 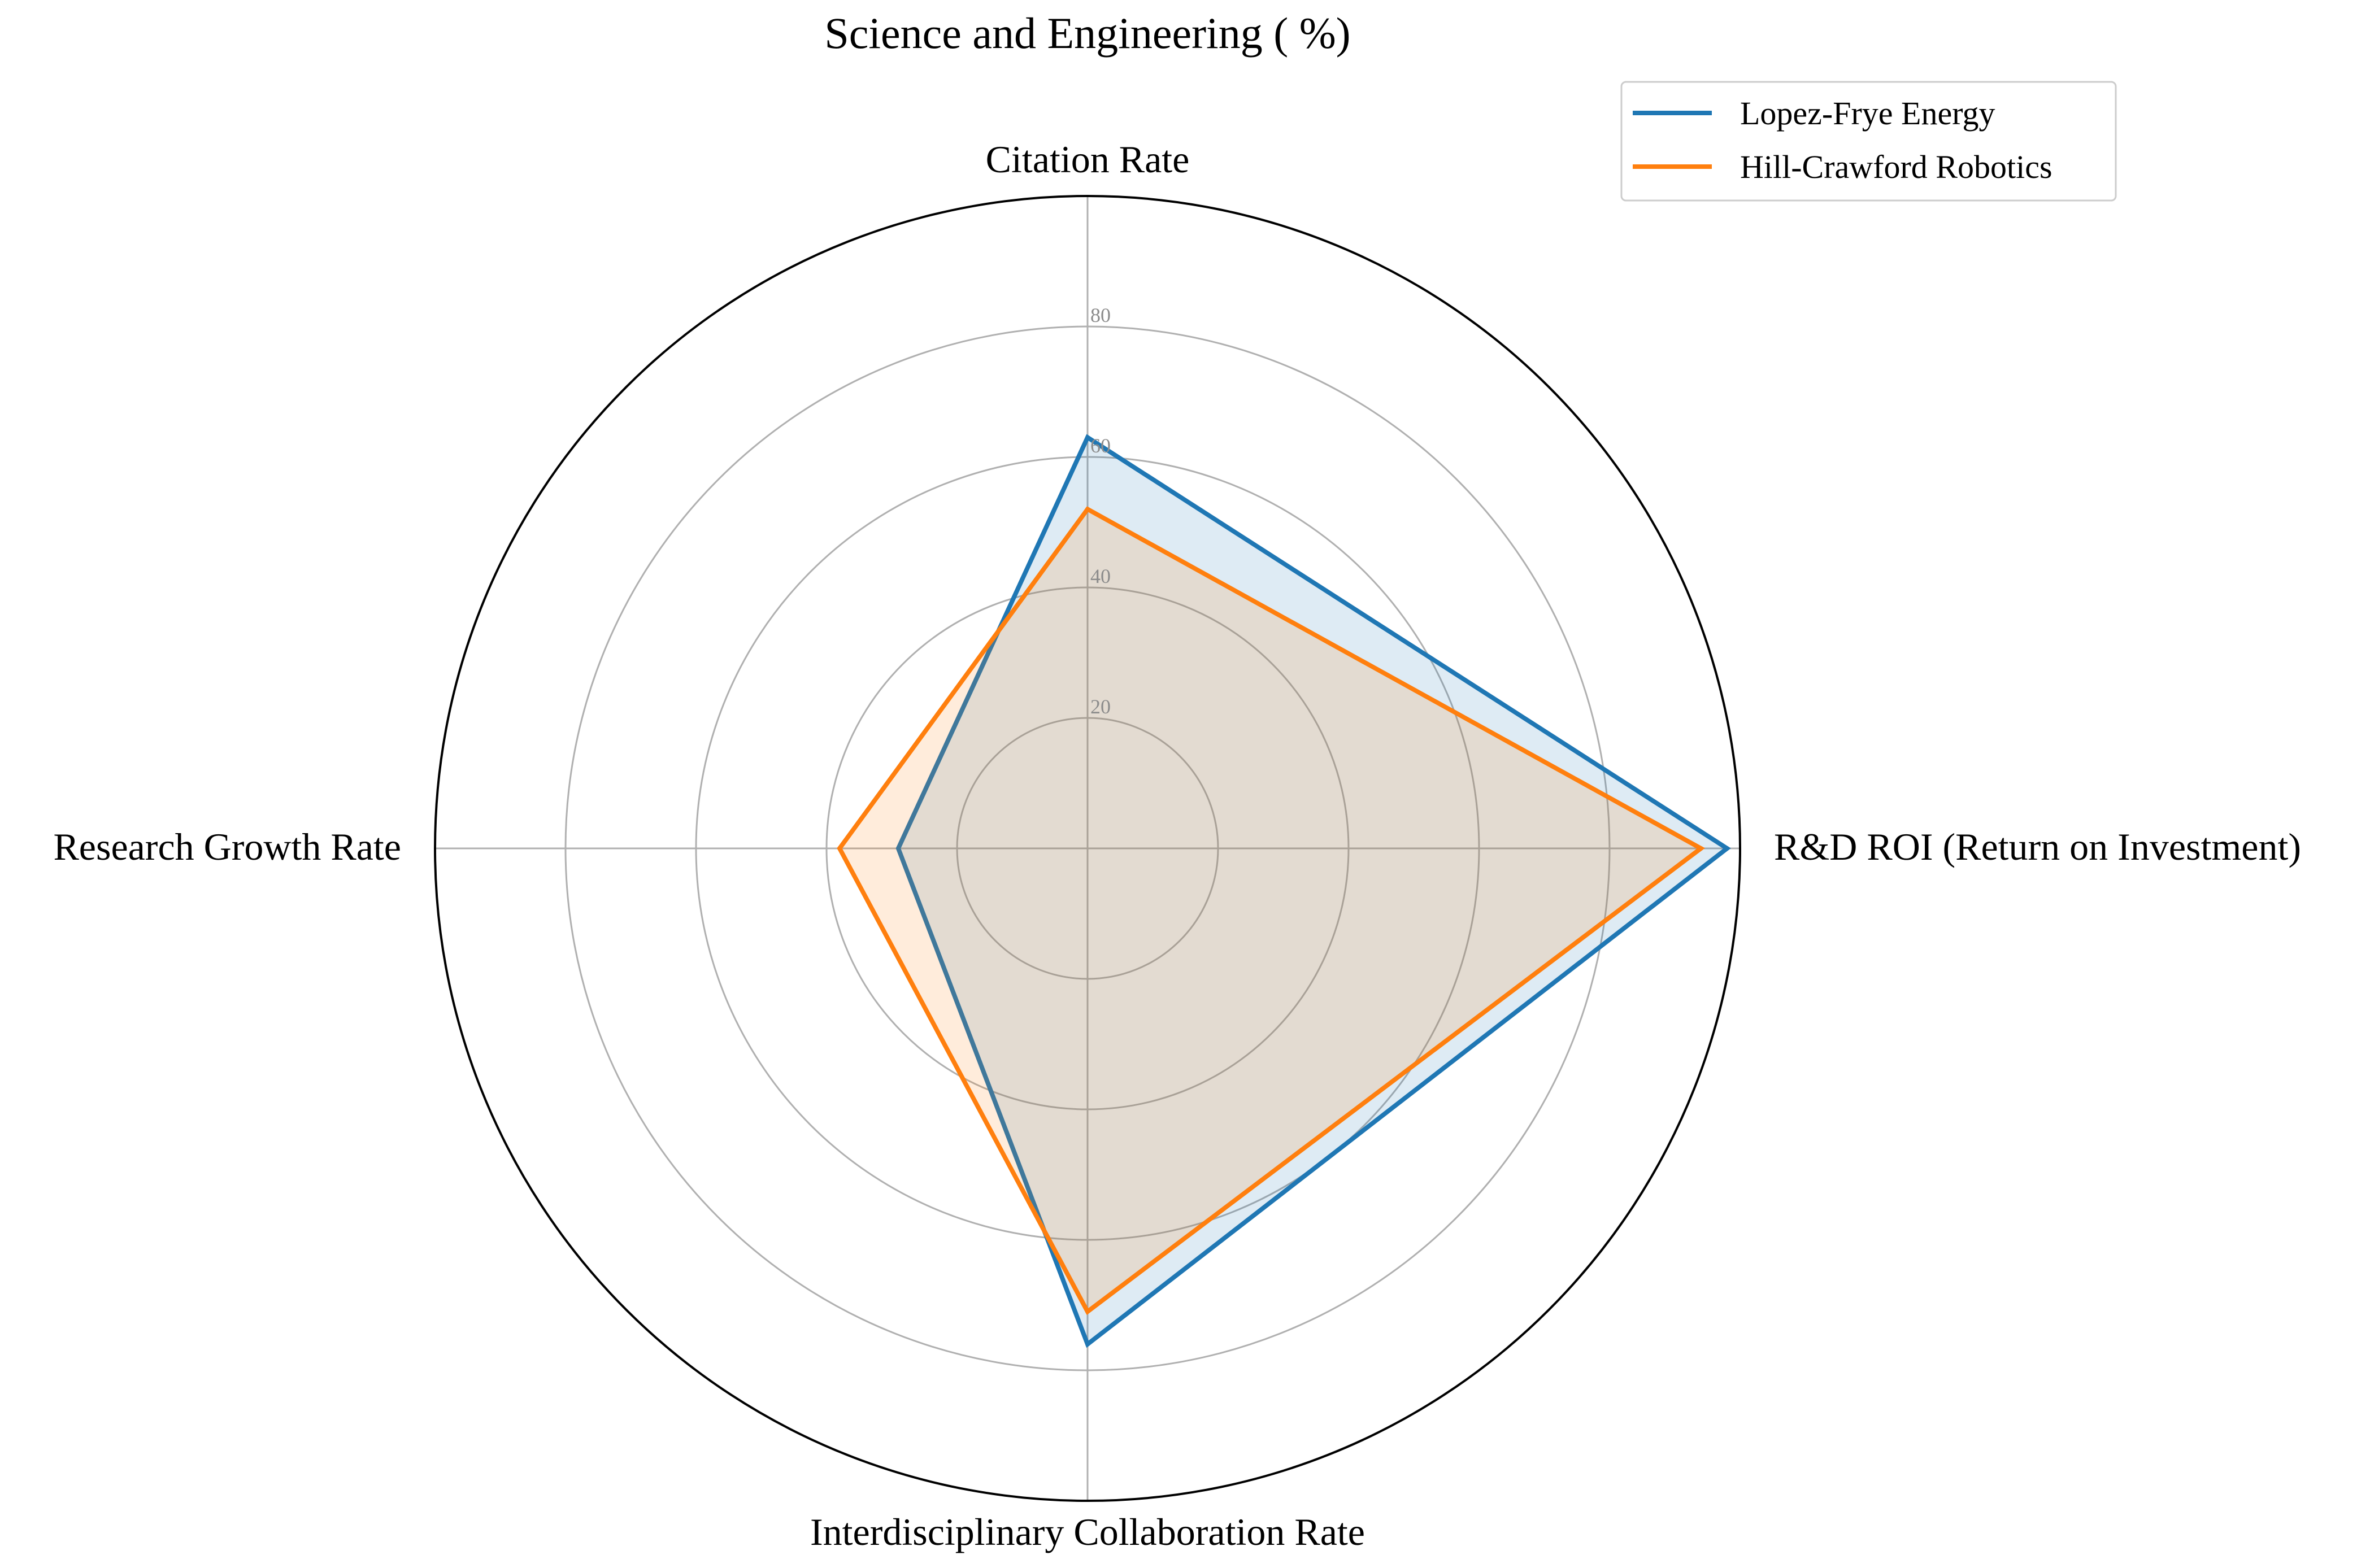 I want to click on point-hill-crawford-robotics-interdisciplinary-collaboration-rate, so click(x=1087, y=1312).